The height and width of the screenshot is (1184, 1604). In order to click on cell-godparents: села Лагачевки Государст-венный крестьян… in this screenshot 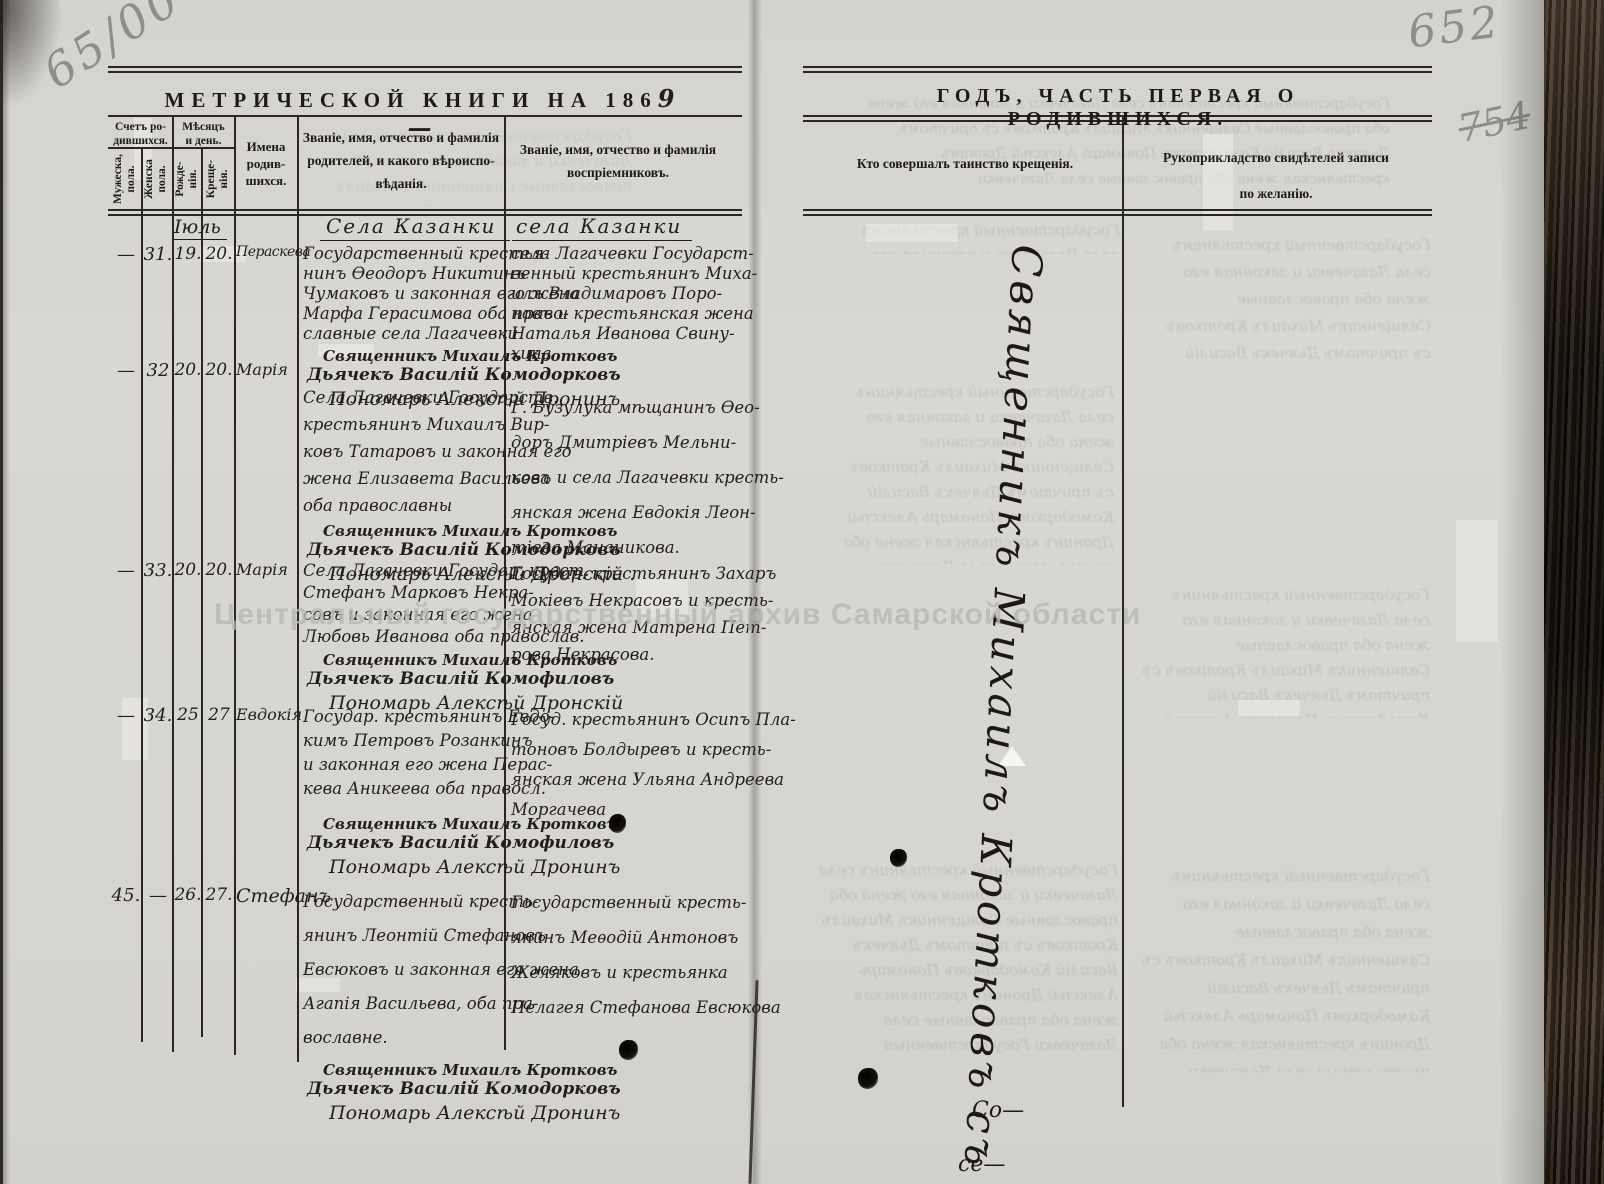, I will do `click(634, 303)`.